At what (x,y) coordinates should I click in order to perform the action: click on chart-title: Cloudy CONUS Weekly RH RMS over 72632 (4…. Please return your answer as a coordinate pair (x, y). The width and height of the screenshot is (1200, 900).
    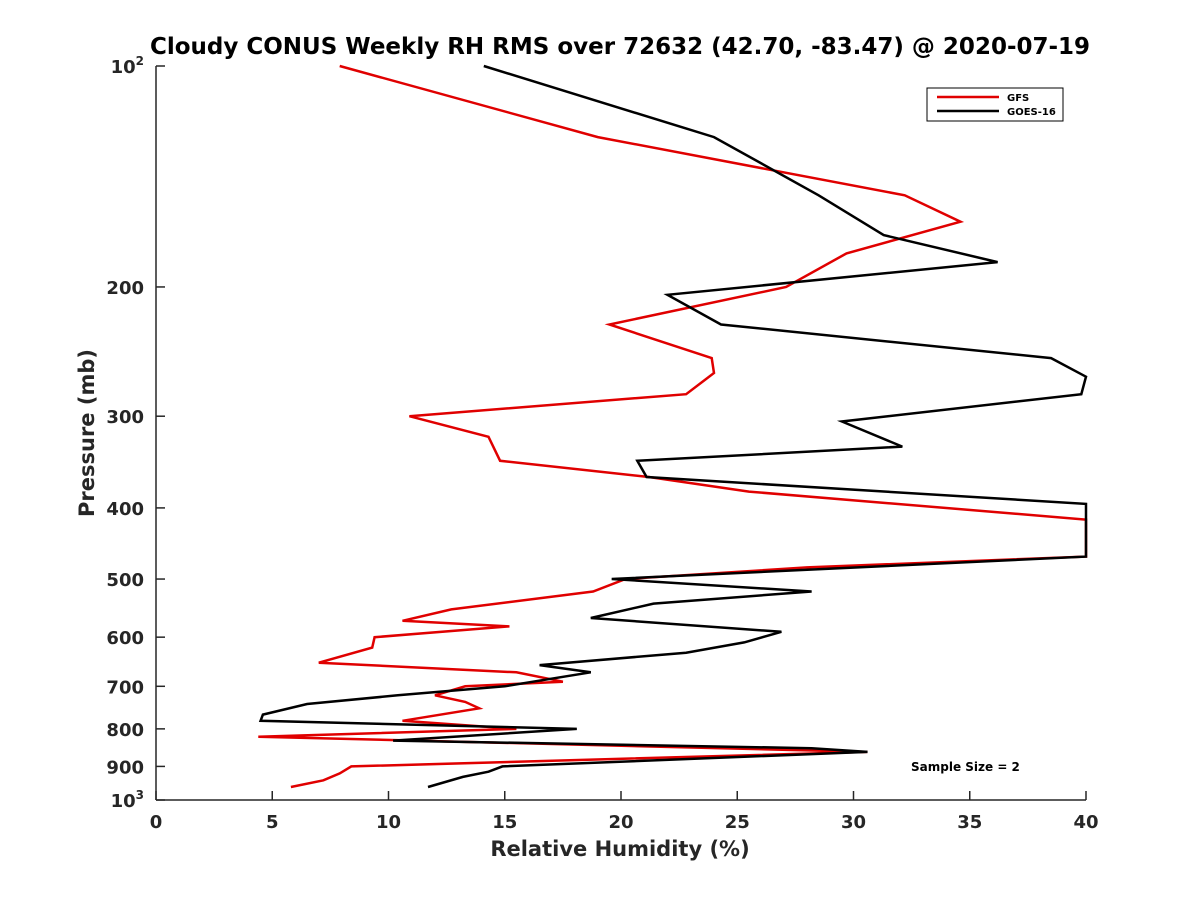
    Looking at the image, I should click on (620, 47).